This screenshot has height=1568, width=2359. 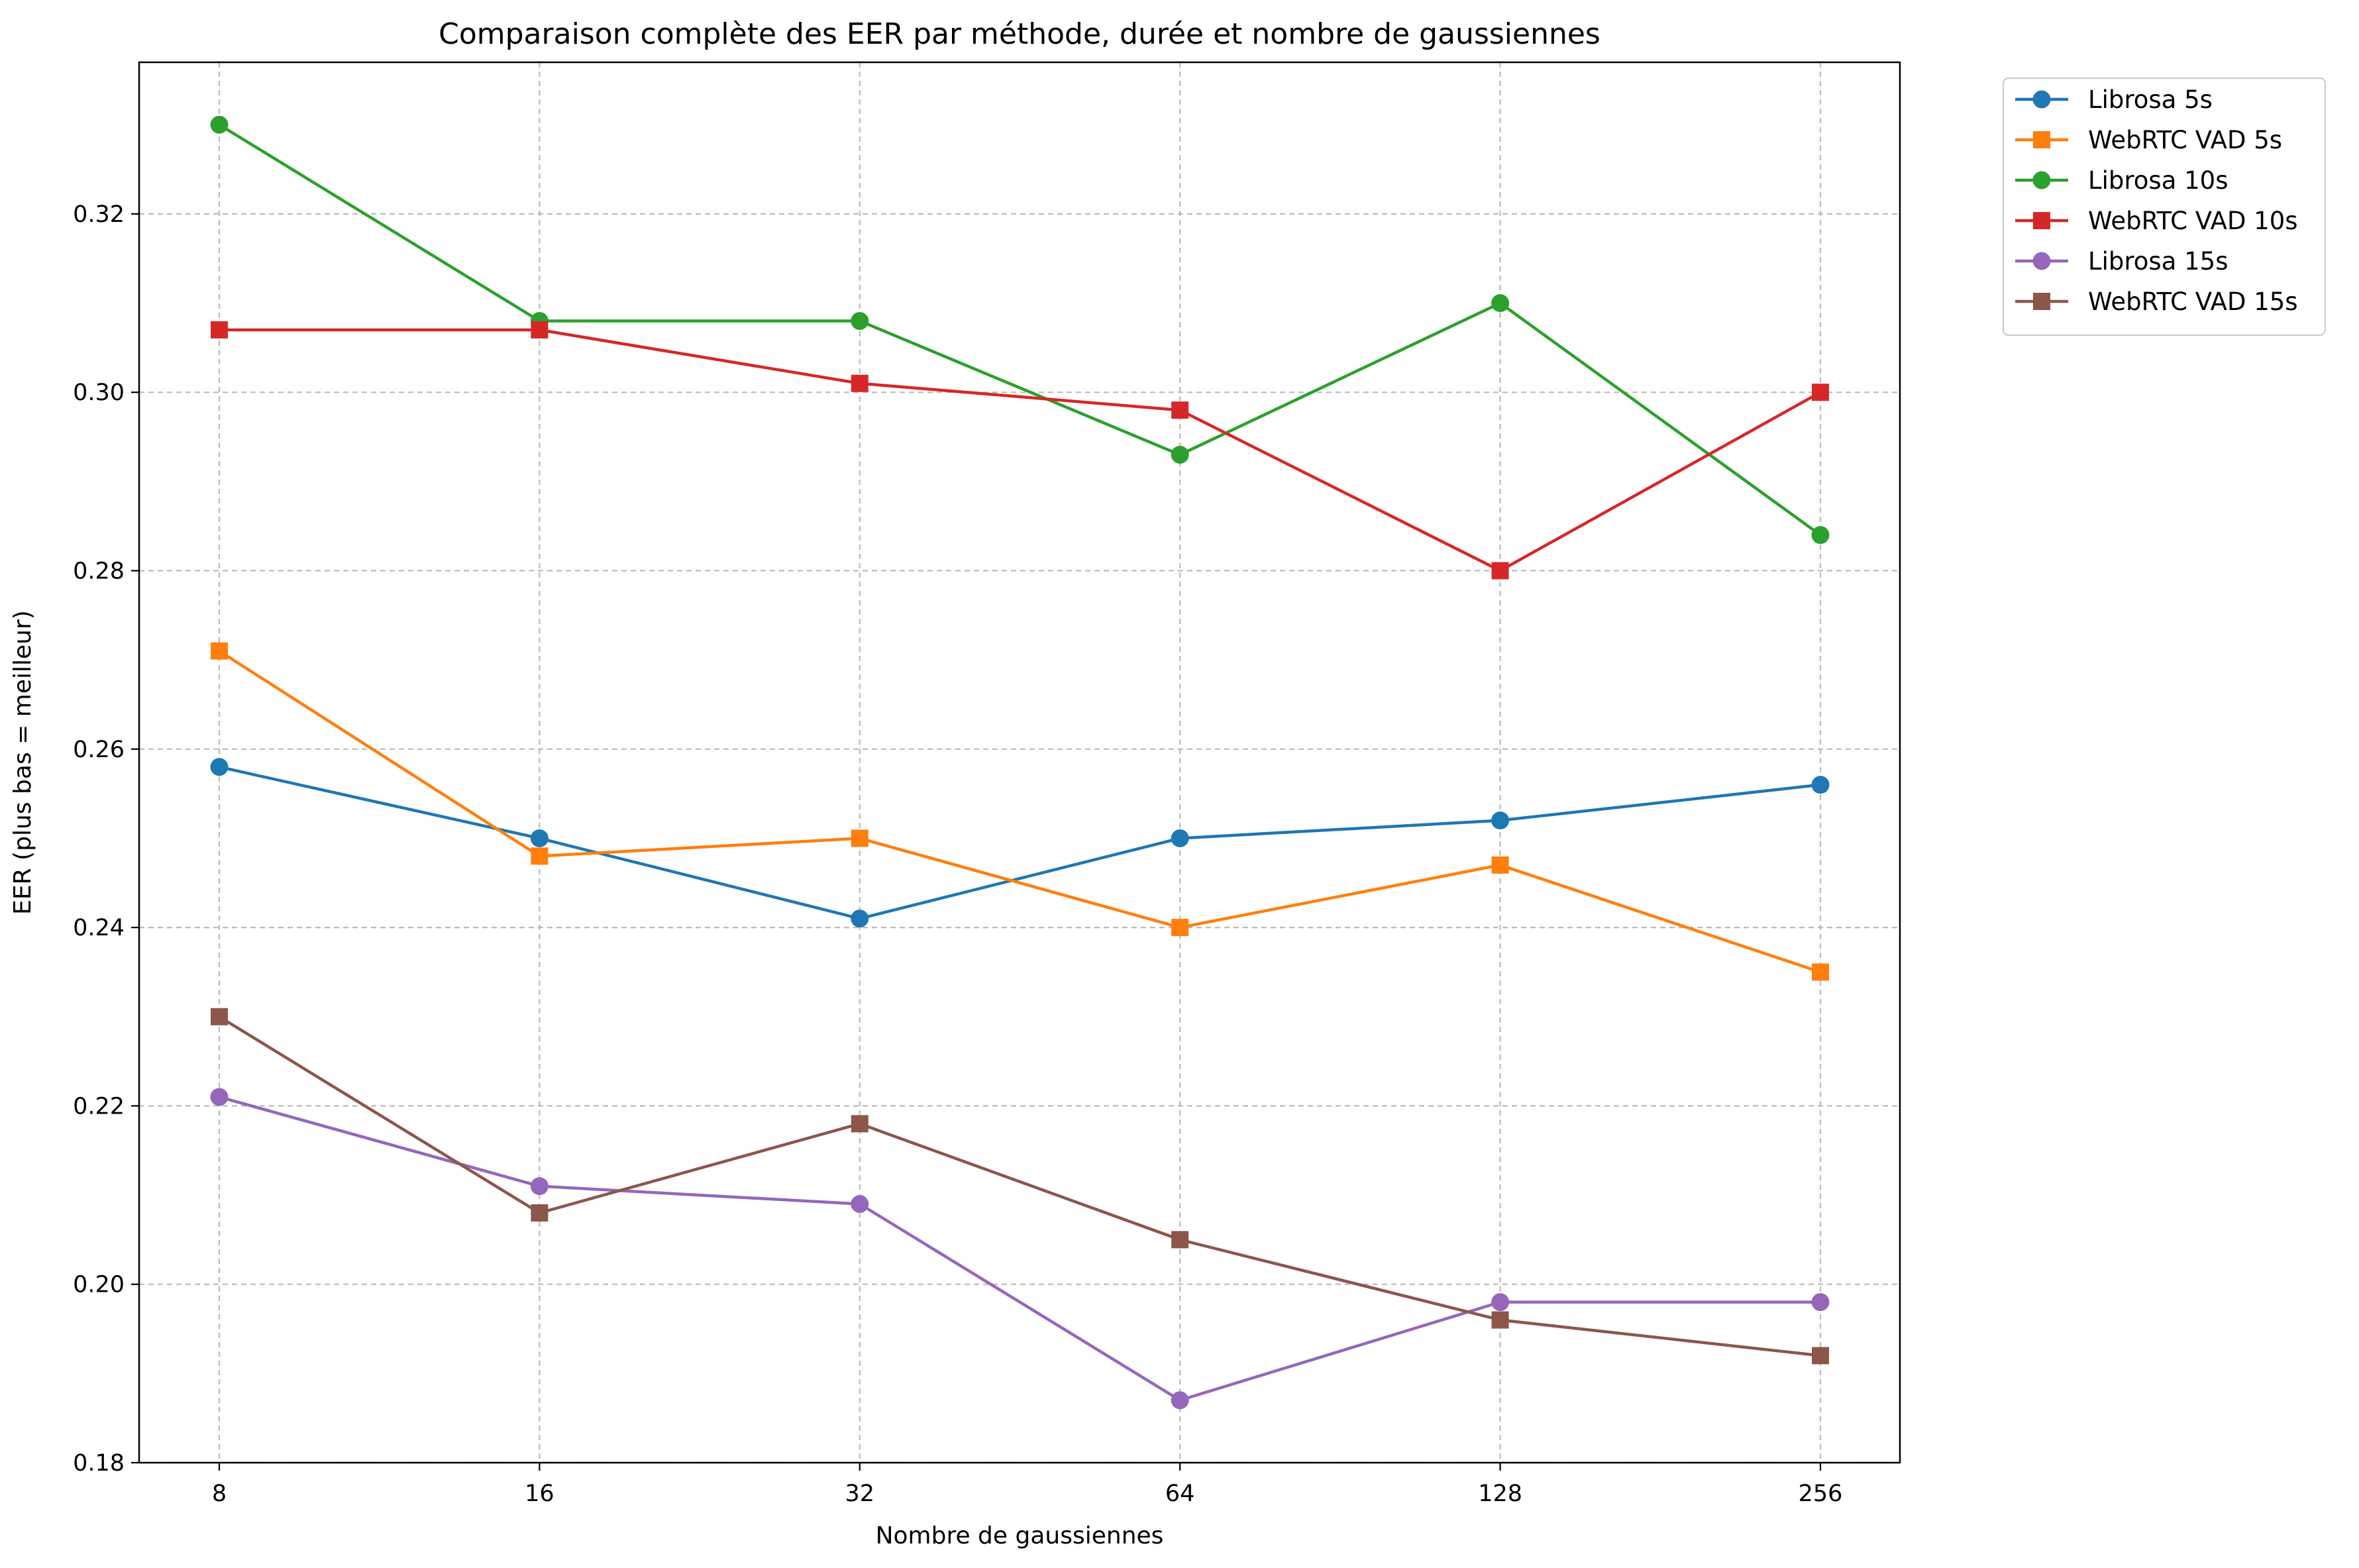 I want to click on legend-item: WebRTC VAD 15s, so click(x=2156, y=301).